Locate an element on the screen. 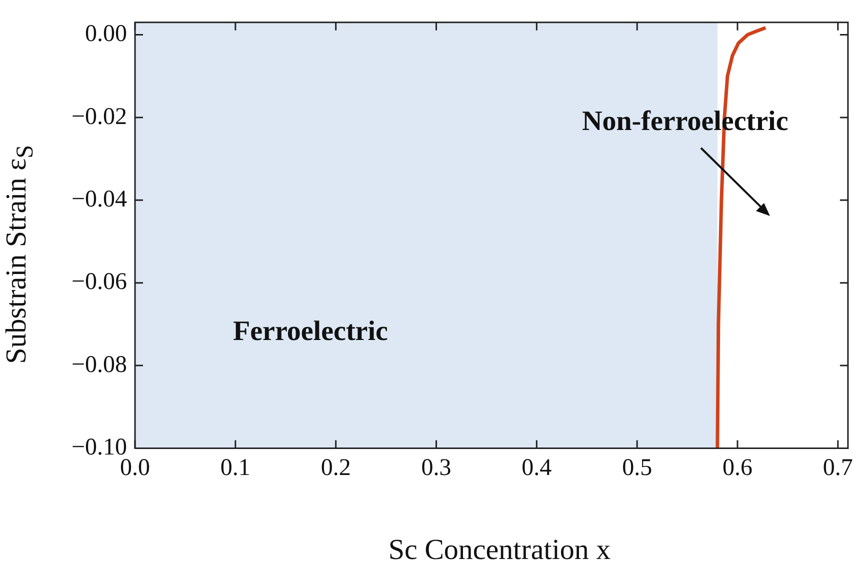 The height and width of the screenshot is (579, 859). x-tick-label: 0.1 is located at coordinates (235, 467).